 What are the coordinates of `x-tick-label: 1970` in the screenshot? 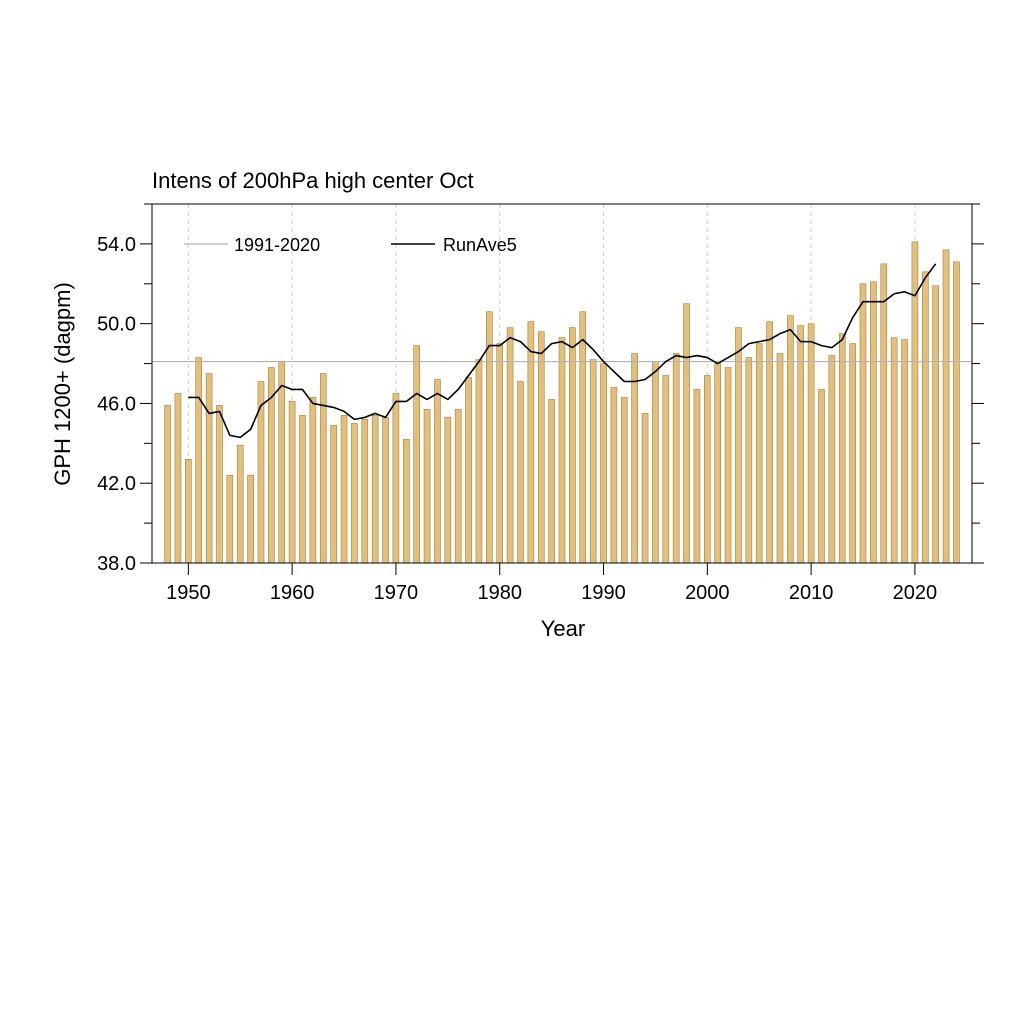 It's located at (396, 593).